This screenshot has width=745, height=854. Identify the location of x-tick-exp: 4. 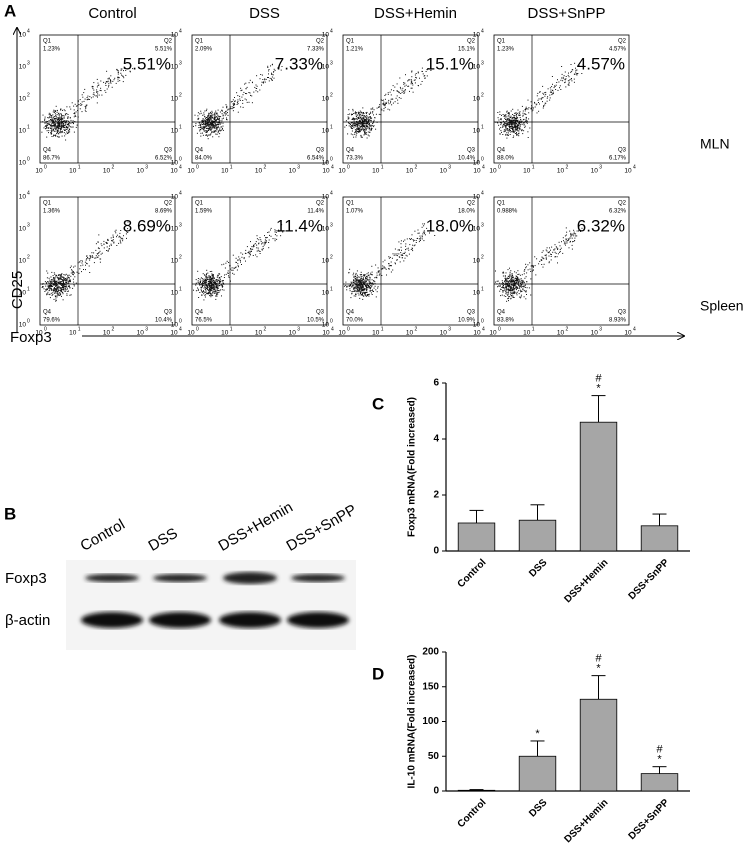
(332, 167).